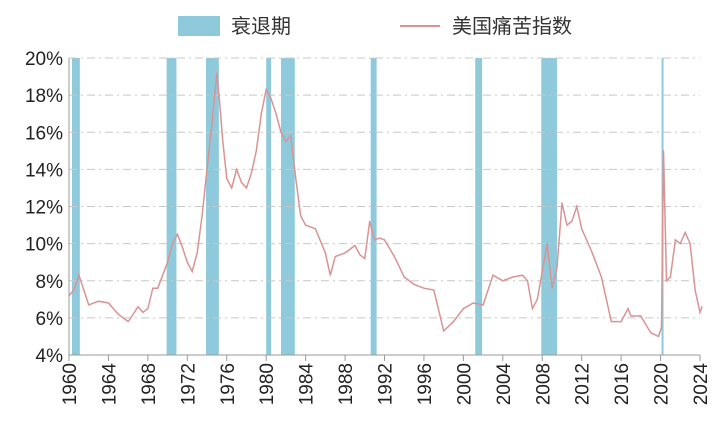 Image resolution: width=718 pixels, height=438 pixels. I want to click on y-tick-label: 18%, so click(44, 96).